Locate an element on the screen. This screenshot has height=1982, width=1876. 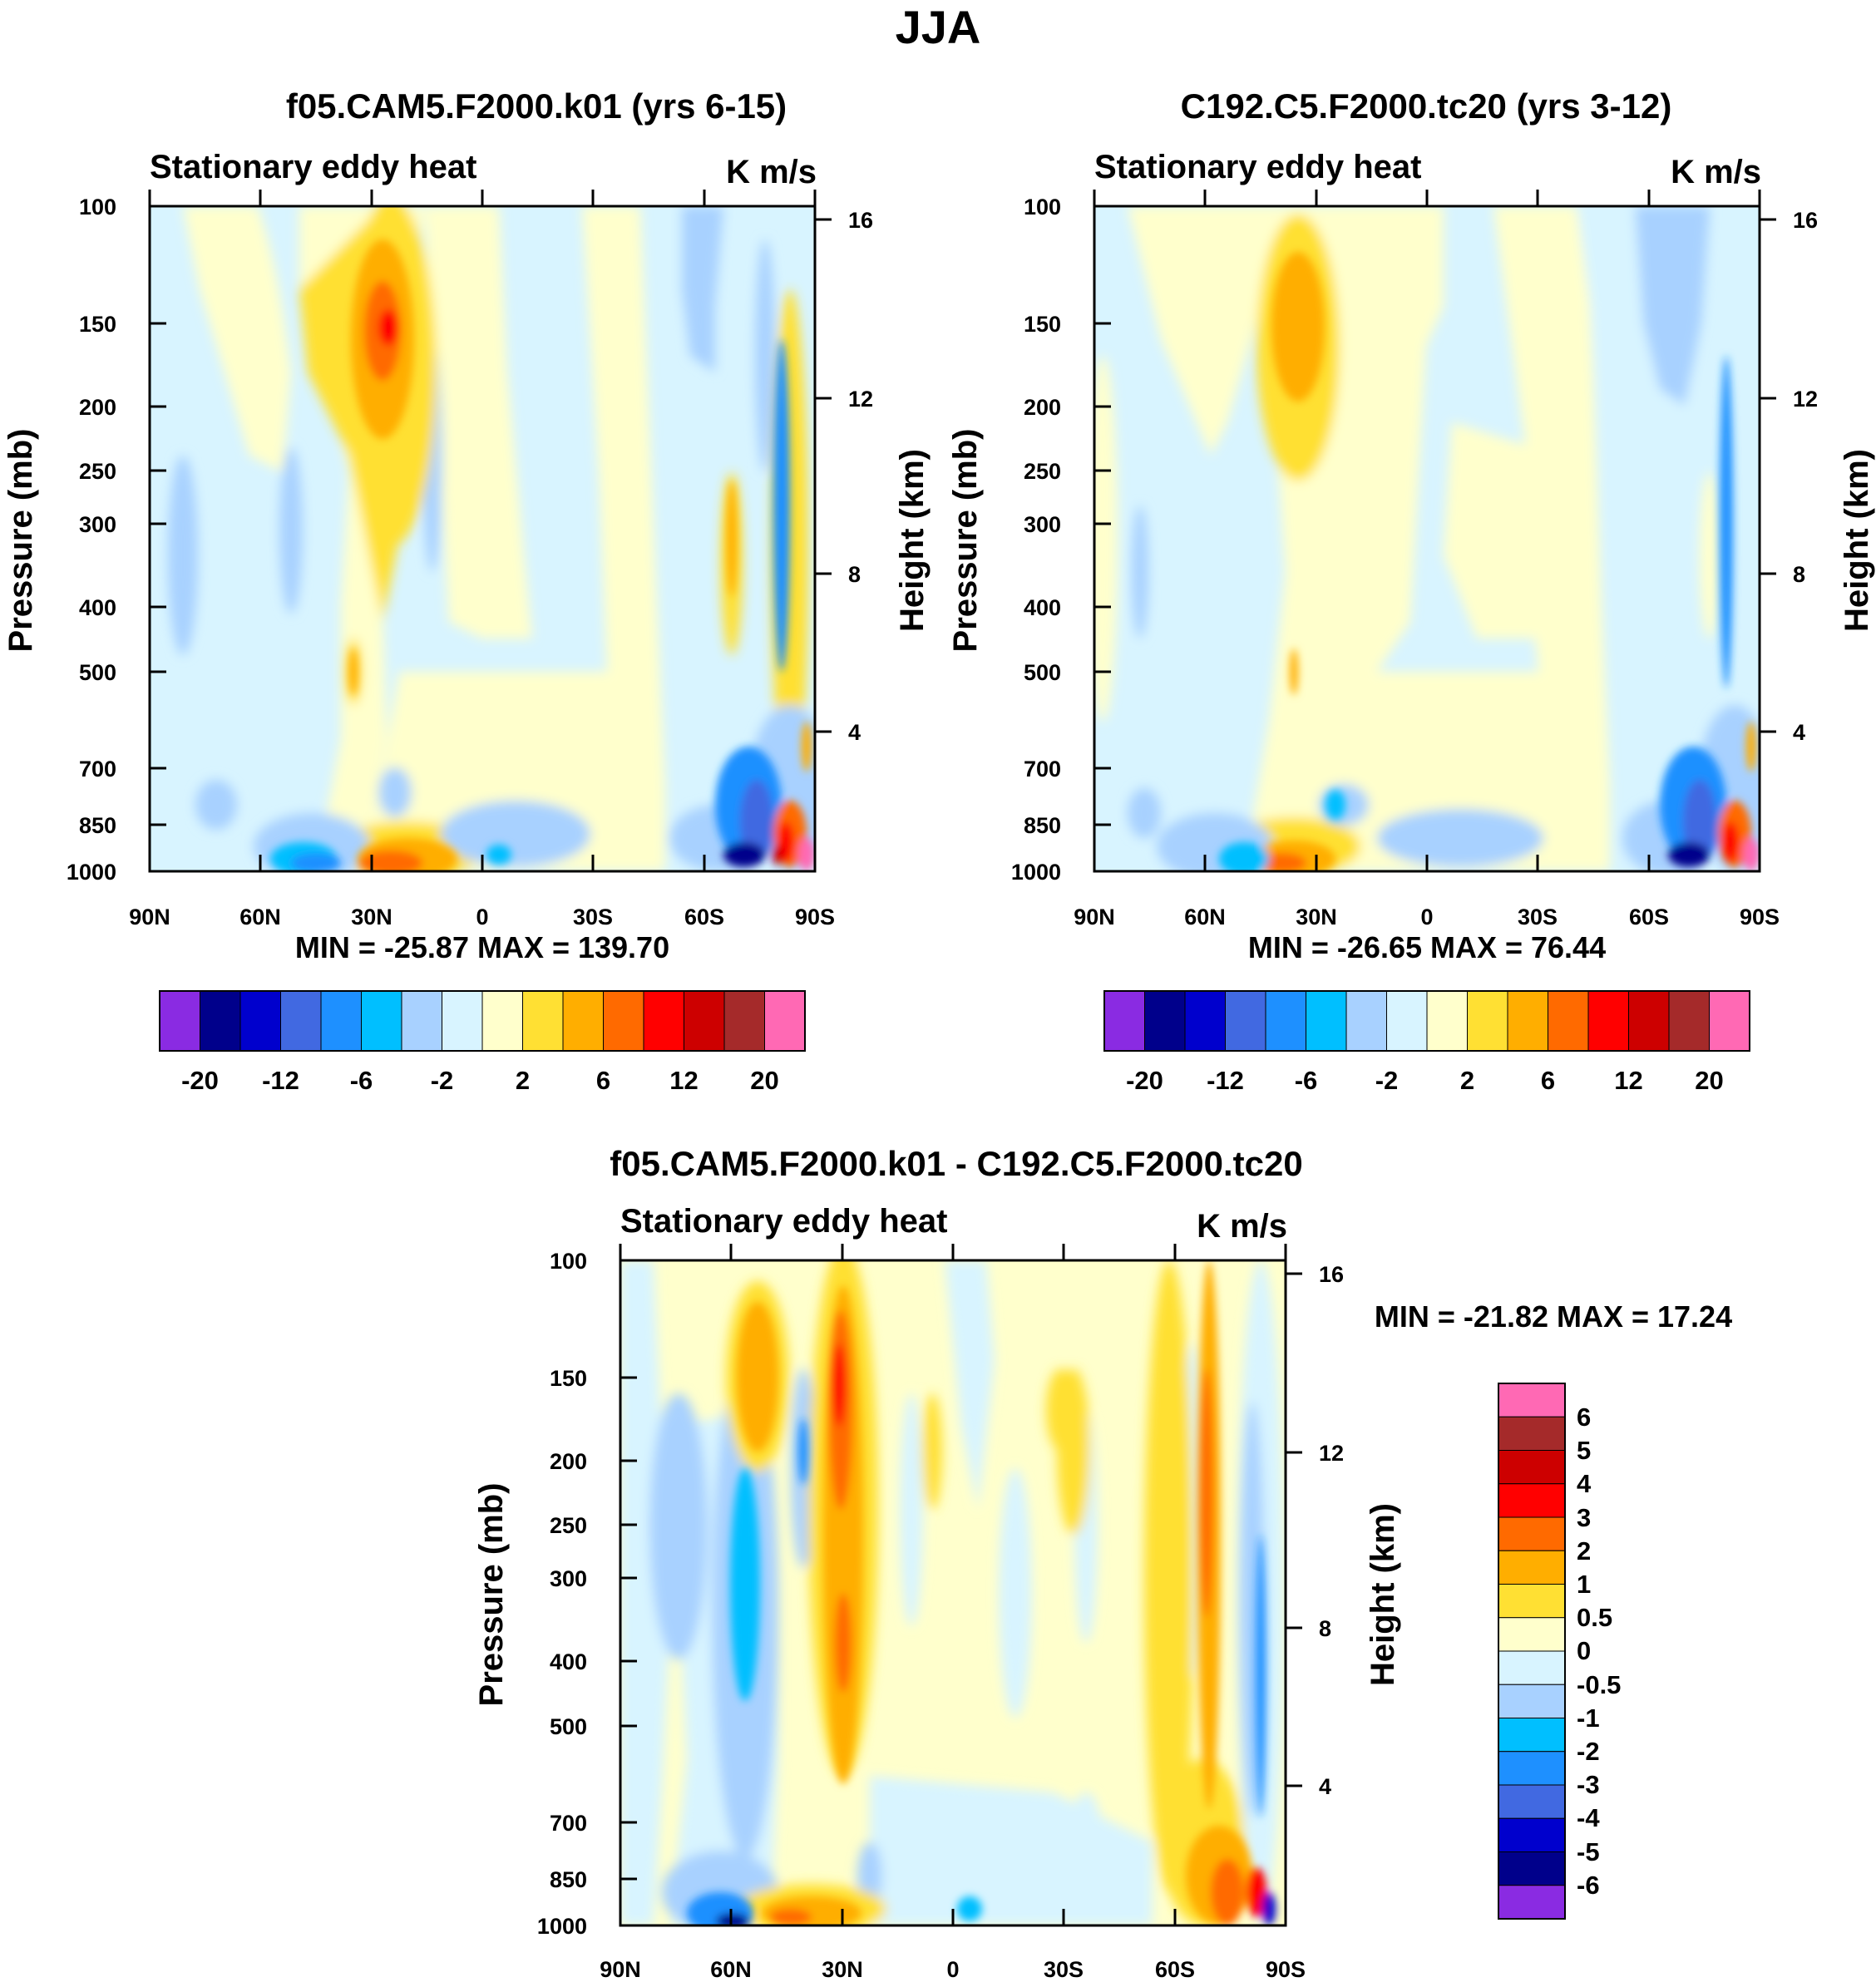
panel-3-y2label: Height (km) is located at coordinates (1383, 1594).